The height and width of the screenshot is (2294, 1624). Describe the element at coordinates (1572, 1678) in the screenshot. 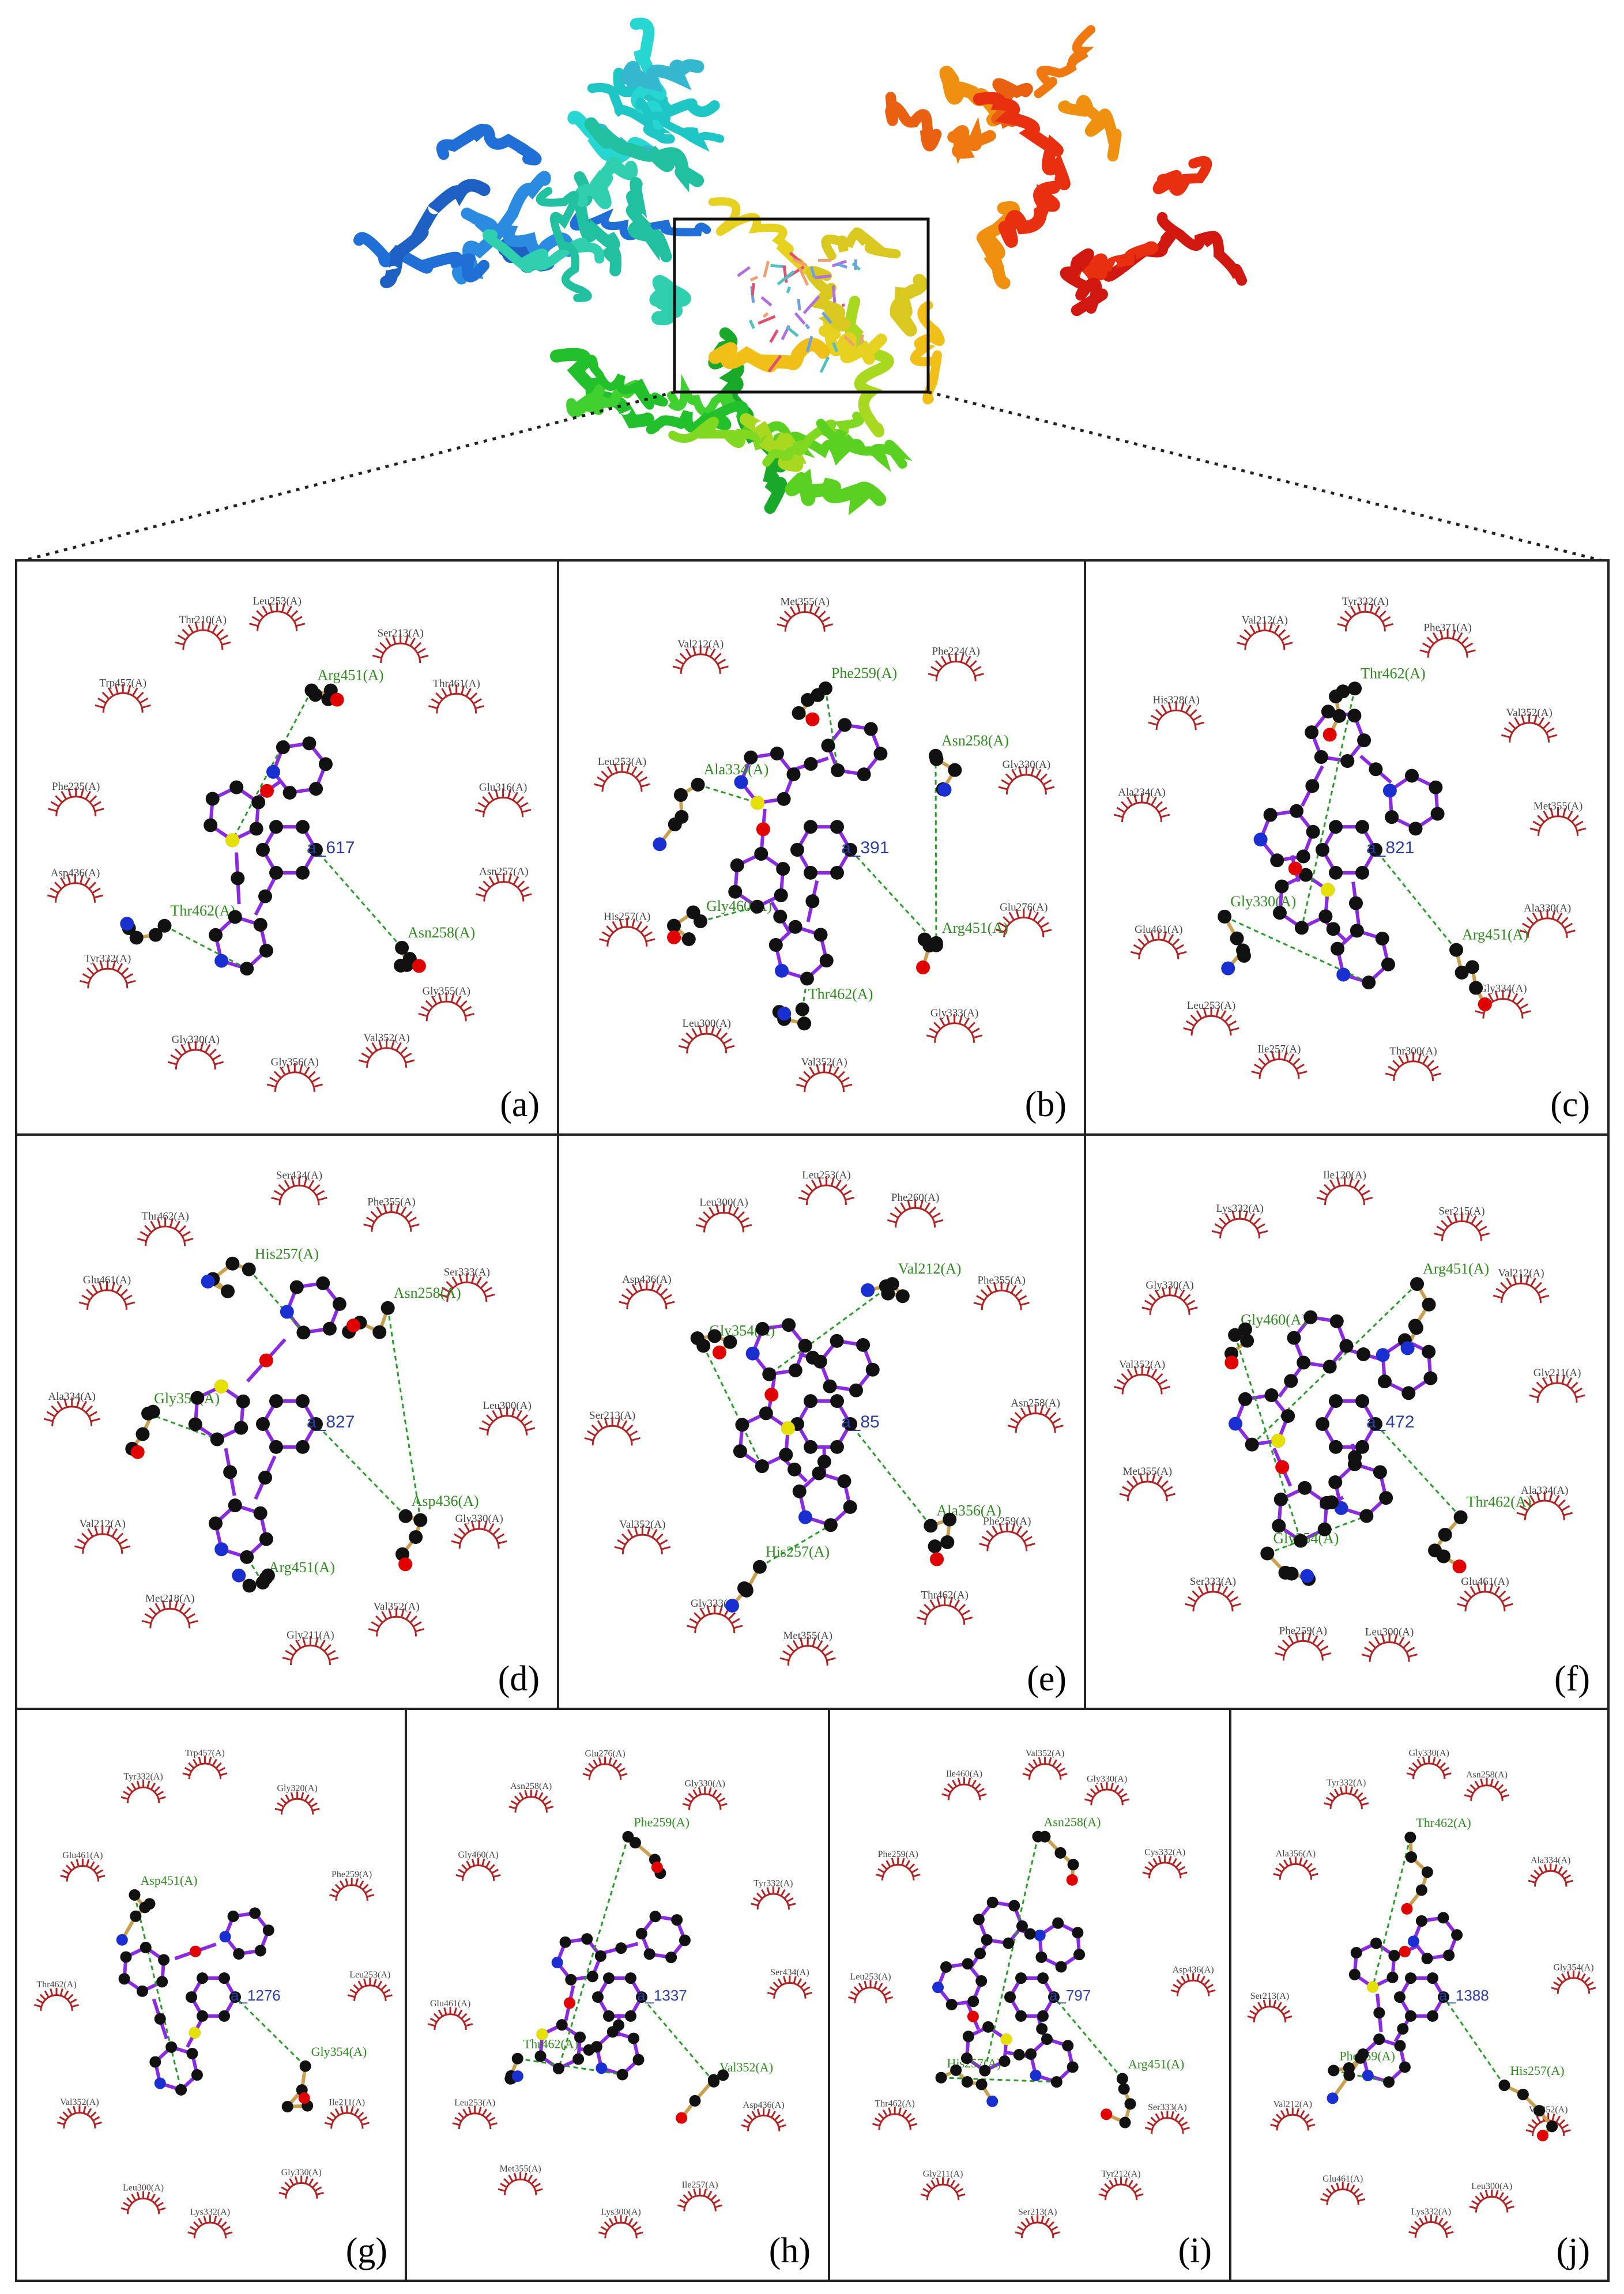

I see `panel-label: (f)` at that location.